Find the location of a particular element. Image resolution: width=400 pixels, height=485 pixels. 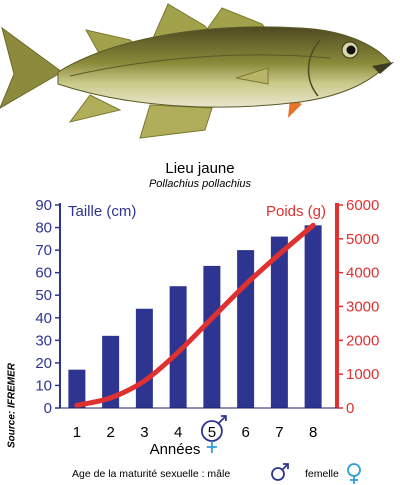

right-y-tick-label: 2000 is located at coordinates (362, 340).